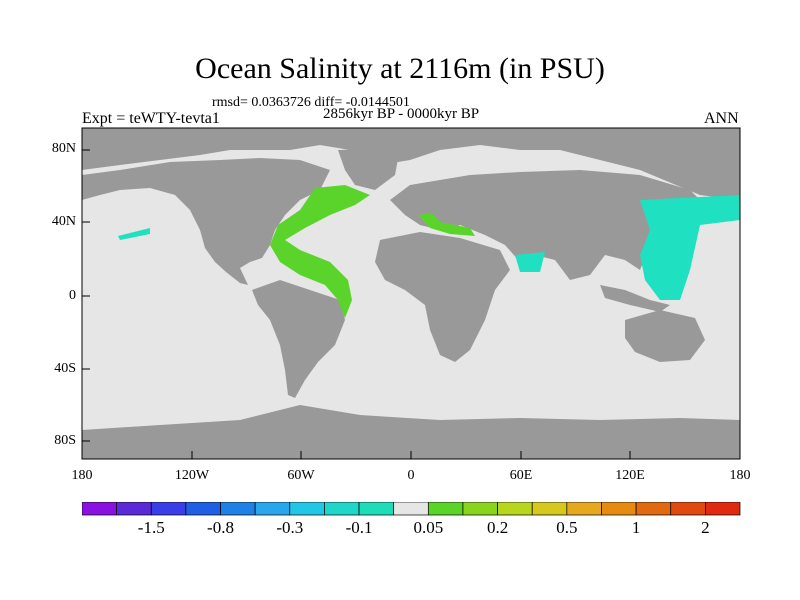 This screenshot has height=600, width=800. Describe the element at coordinates (82, 475) in the screenshot. I see `lon-label-180w: 180` at that location.